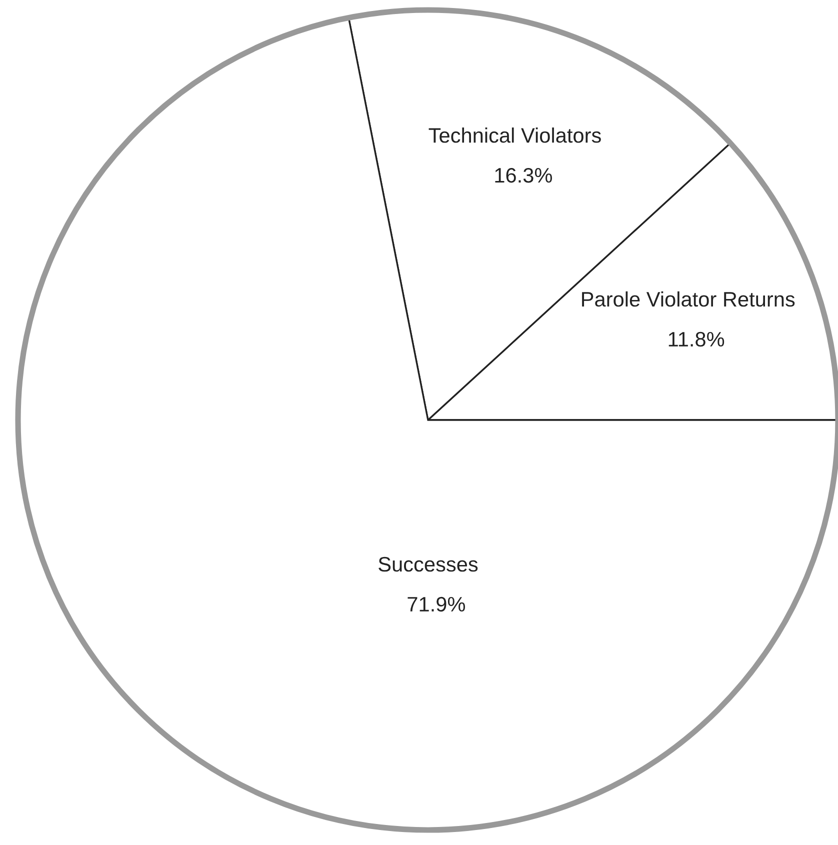  I want to click on slice-label: Successes, so click(428, 564).